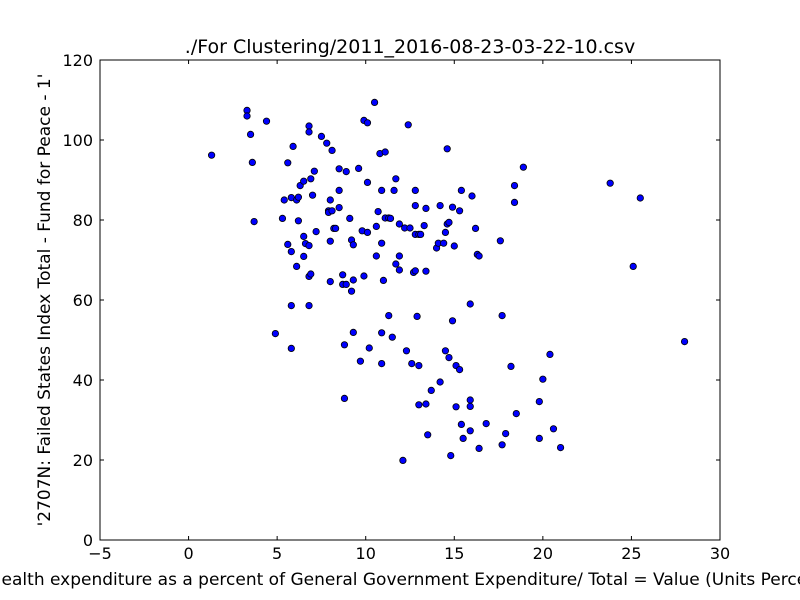  I want to click on y-tick-label: 80, so click(83, 220).